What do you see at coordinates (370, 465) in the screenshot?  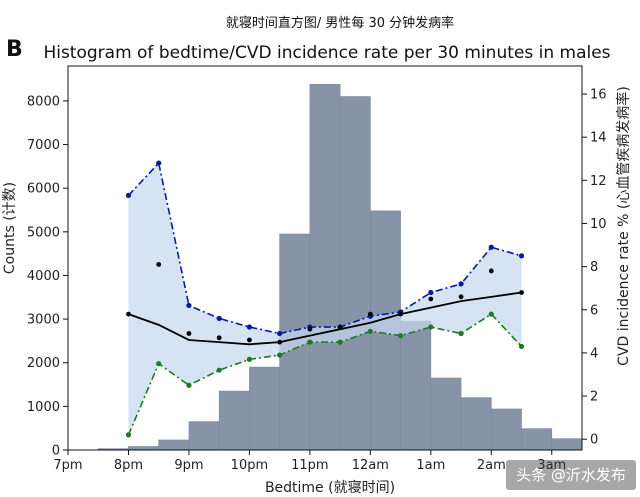 I see `x-tick-label: 12am` at bounding box center [370, 465].